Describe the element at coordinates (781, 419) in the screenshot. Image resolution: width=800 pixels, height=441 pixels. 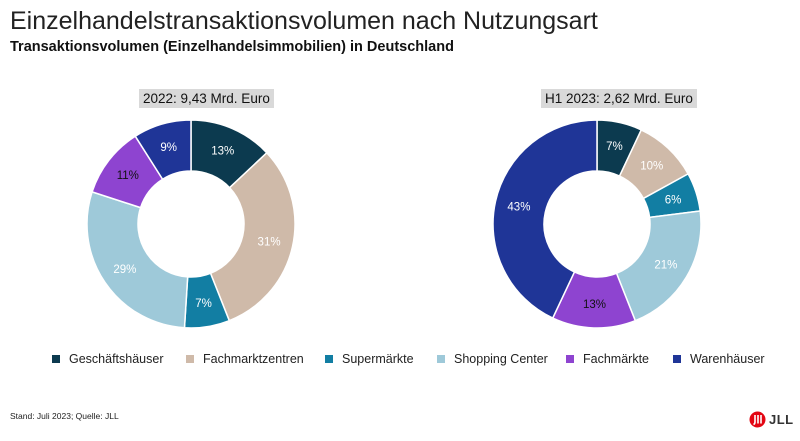
I see `logo-text: JLL` at that location.